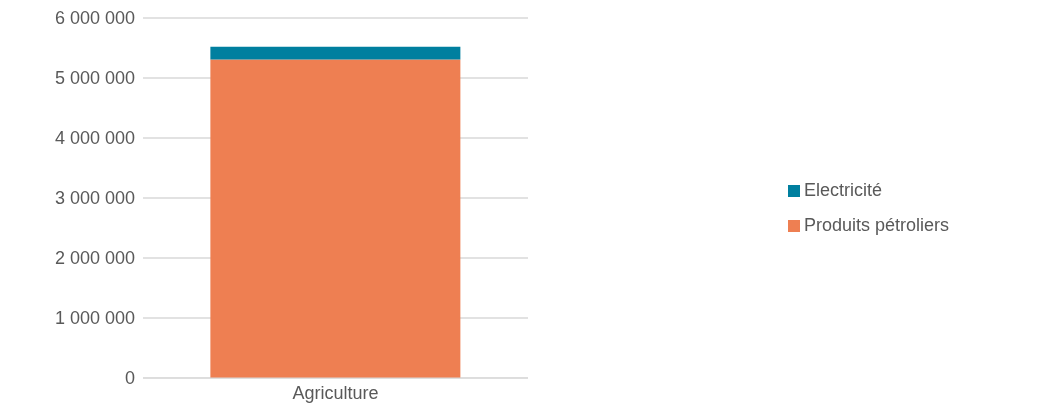 This screenshot has width=1038, height=414. Describe the element at coordinates (843, 190) in the screenshot. I see `legend-label: Electricité` at that location.